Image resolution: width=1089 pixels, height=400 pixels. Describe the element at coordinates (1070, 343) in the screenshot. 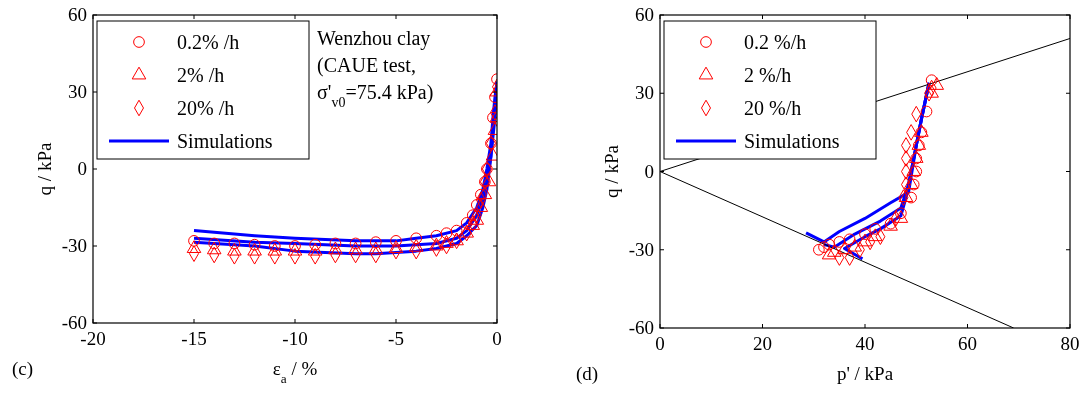

I see `x-tick-label: 80` at that location.